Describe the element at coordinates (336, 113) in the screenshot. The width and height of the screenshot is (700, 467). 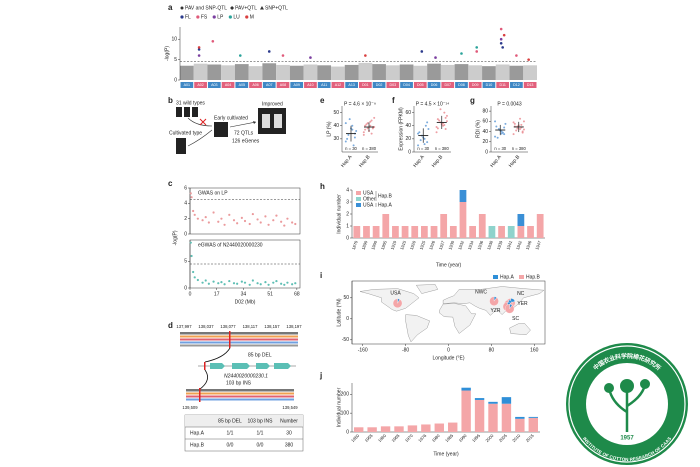
I see `y-tick-label: 50` at that location.